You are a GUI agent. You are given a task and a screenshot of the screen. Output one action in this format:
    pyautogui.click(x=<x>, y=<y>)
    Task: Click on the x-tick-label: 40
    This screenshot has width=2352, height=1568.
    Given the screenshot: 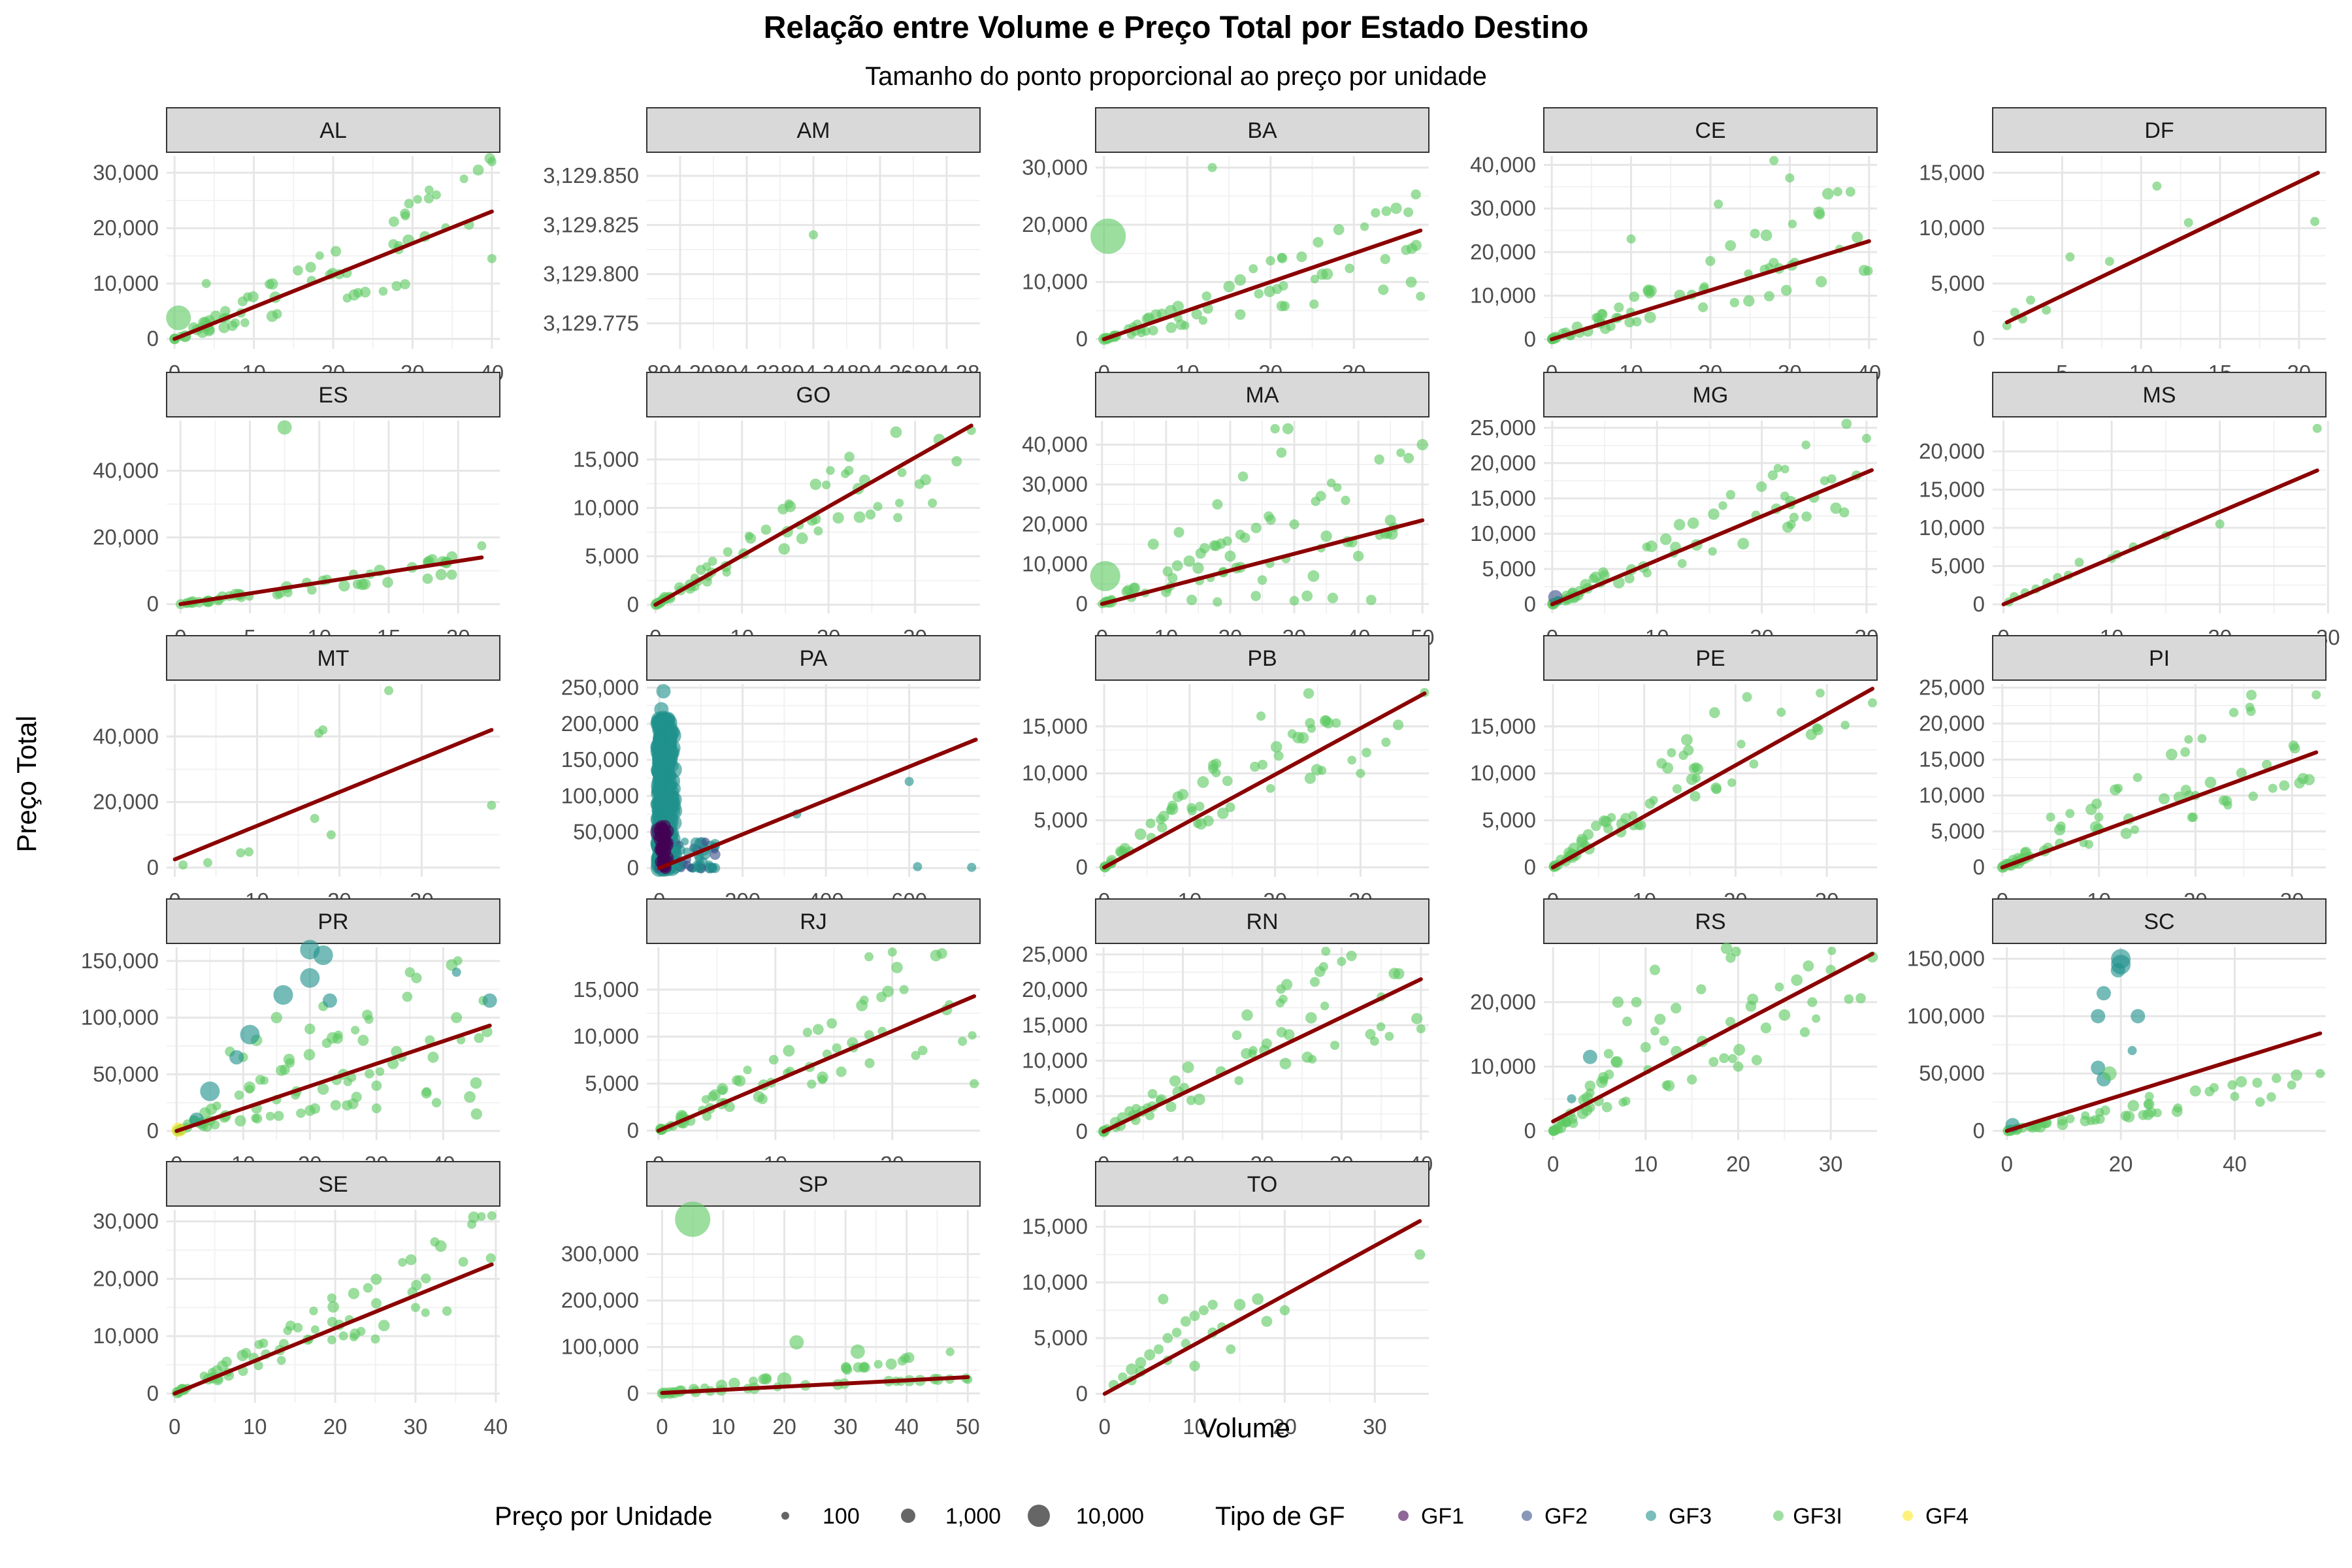 What is the action you would take?
    pyautogui.click(x=906, y=1426)
    